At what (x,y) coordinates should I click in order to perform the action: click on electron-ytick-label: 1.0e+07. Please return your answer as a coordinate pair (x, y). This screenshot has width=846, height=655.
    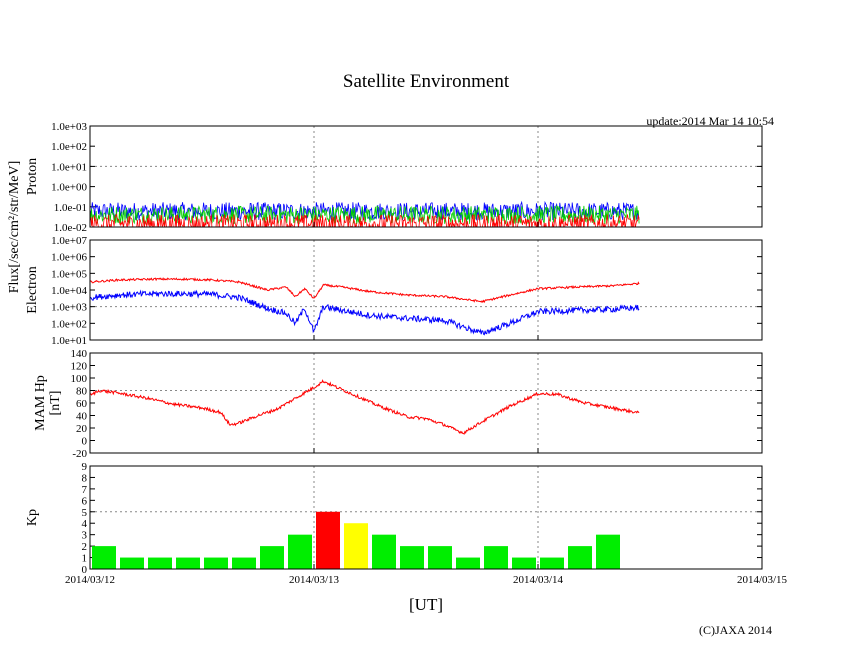
    Looking at the image, I should click on (69, 241).